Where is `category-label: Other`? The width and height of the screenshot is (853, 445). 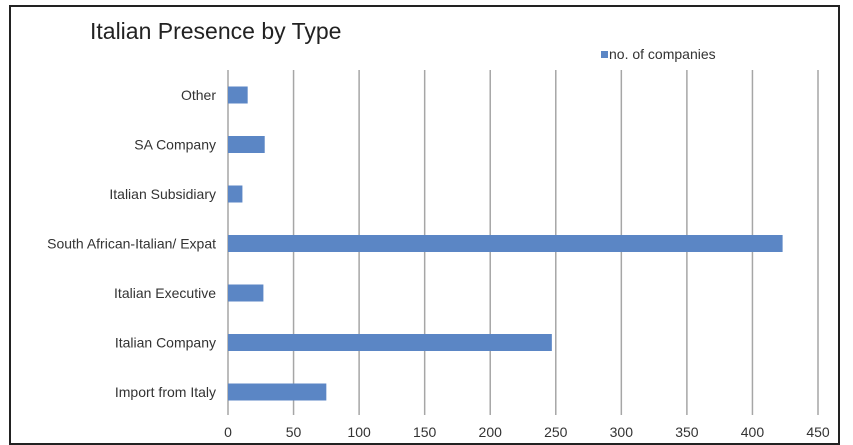 category-label: Other is located at coordinates (198, 95).